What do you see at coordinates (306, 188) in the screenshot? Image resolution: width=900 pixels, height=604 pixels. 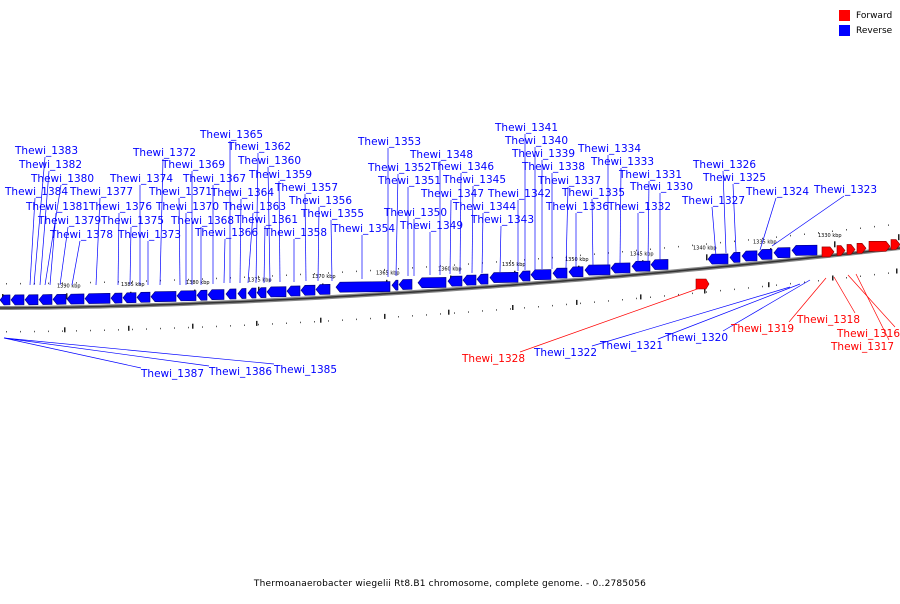 I see `gene-label: Thewi_1357` at bounding box center [306, 188].